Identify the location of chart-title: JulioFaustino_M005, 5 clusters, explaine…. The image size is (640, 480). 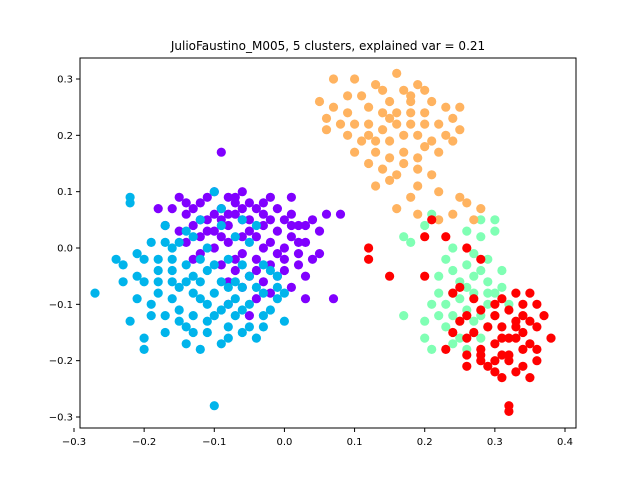
(327, 46).